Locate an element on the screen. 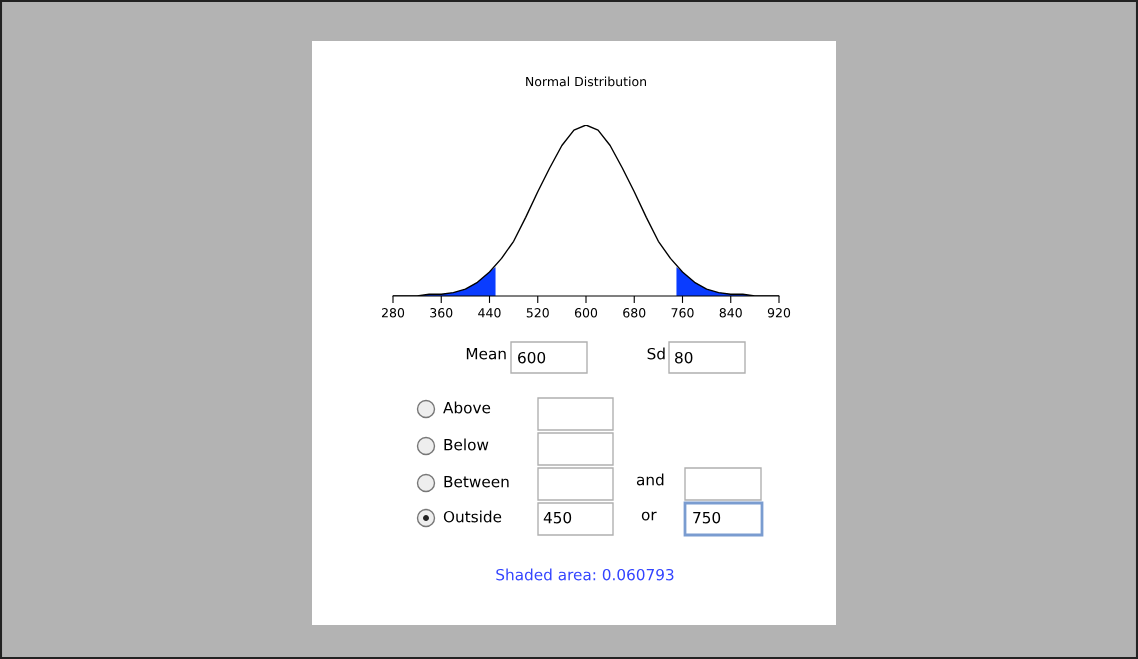 This screenshot has width=1138, height=659. x-tick-label: 280 is located at coordinates (393, 313).